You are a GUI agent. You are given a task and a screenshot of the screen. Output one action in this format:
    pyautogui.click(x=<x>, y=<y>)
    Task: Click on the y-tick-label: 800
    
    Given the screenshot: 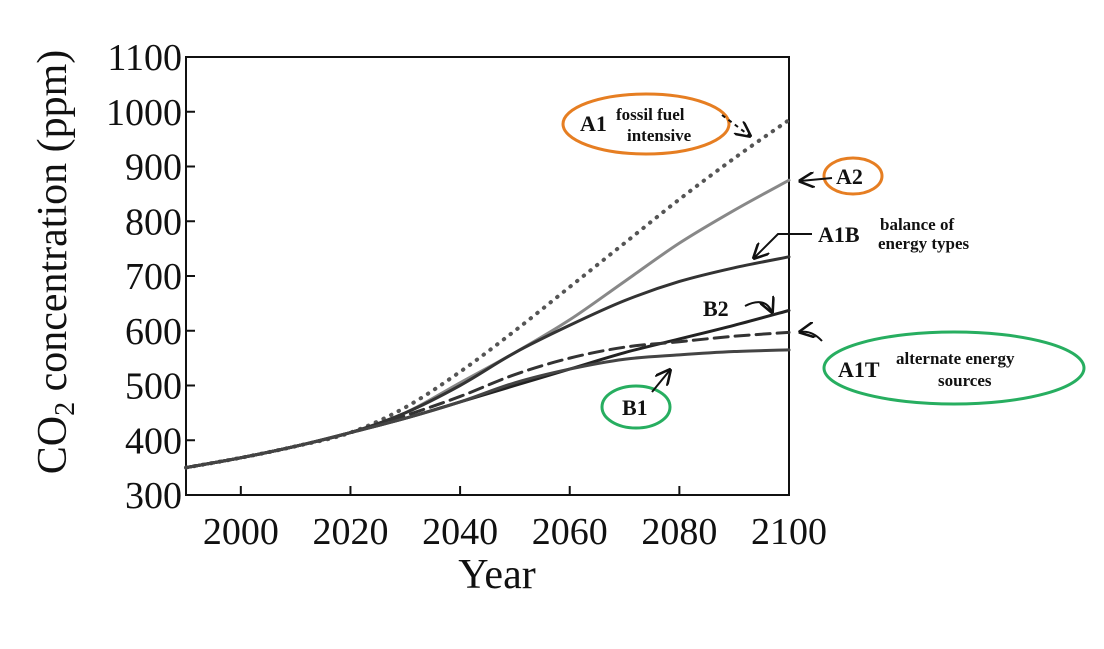 What is the action you would take?
    pyautogui.click(x=153, y=222)
    